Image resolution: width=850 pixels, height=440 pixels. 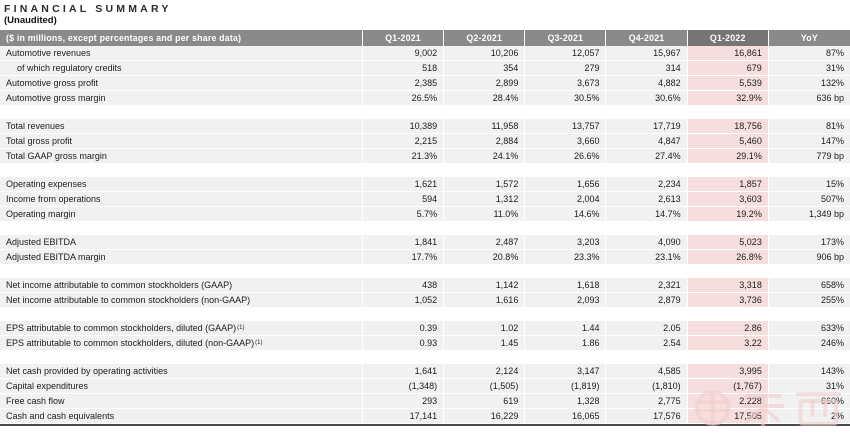 What do you see at coordinates (728, 285) in the screenshot?
I see `cell-q1-2022: 3,318` at bounding box center [728, 285].